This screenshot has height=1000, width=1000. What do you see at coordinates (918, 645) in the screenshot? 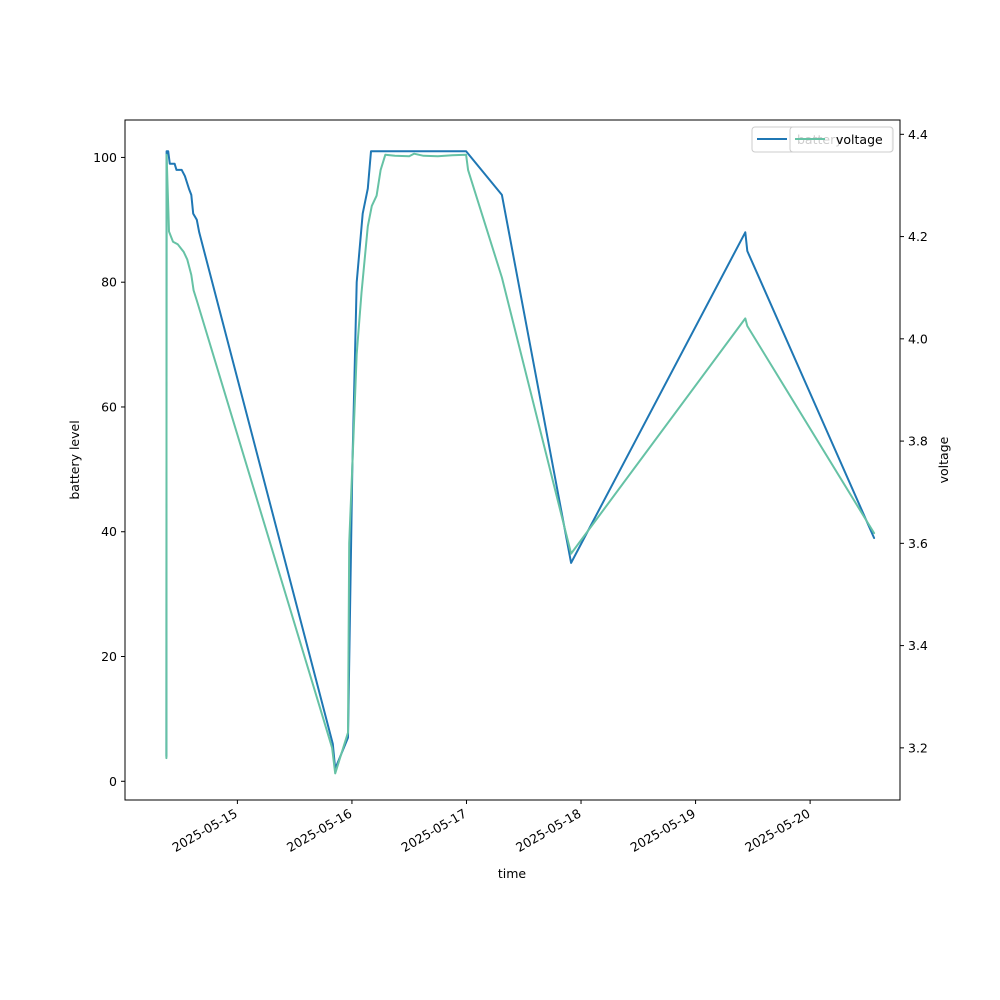
I see `y2-tick-label: 3.4` at bounding box center [918, 645].